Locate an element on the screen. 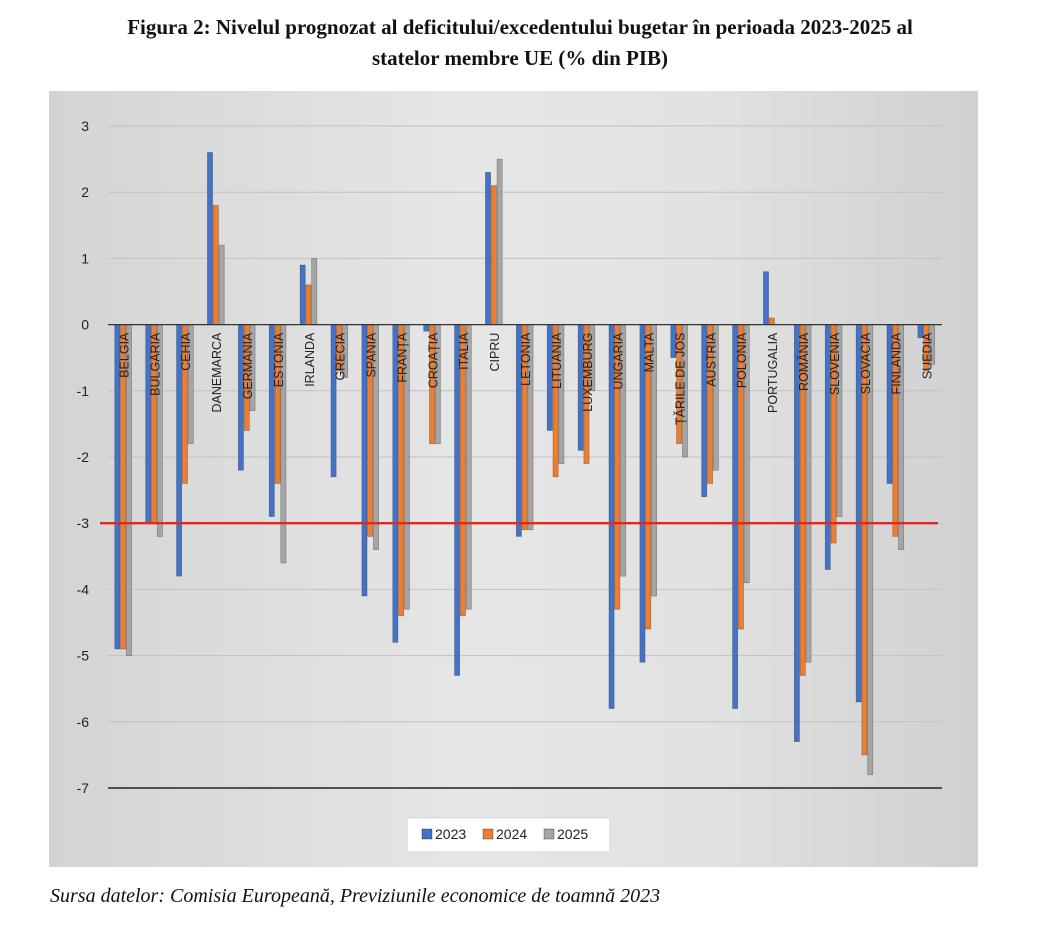 The image size is (1040, 934). category-label: DANEMARCA is located at coordinates (217, 372).